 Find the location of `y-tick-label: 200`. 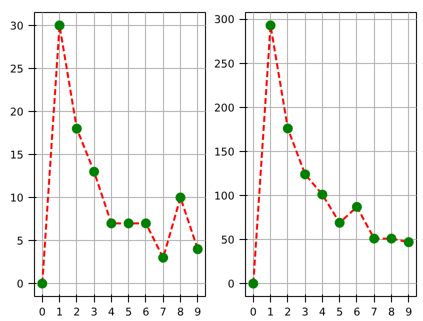

y-tick-label: 200 is located at coordinates (224, 107).